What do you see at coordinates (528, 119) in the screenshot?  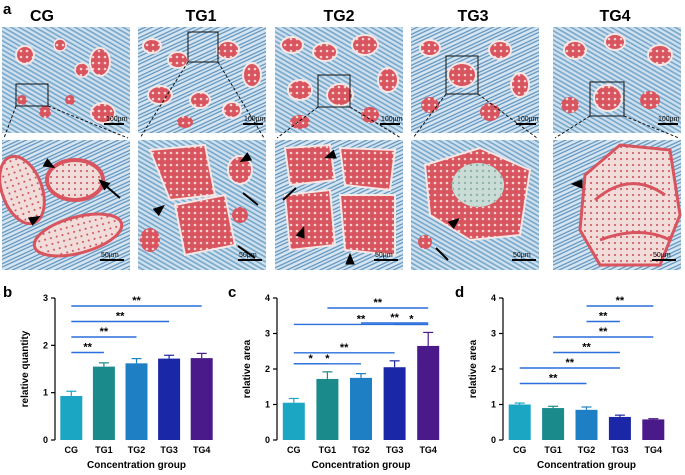 I see `scalebar-top-tg3: 100µm` at bounding box center [528, 119].